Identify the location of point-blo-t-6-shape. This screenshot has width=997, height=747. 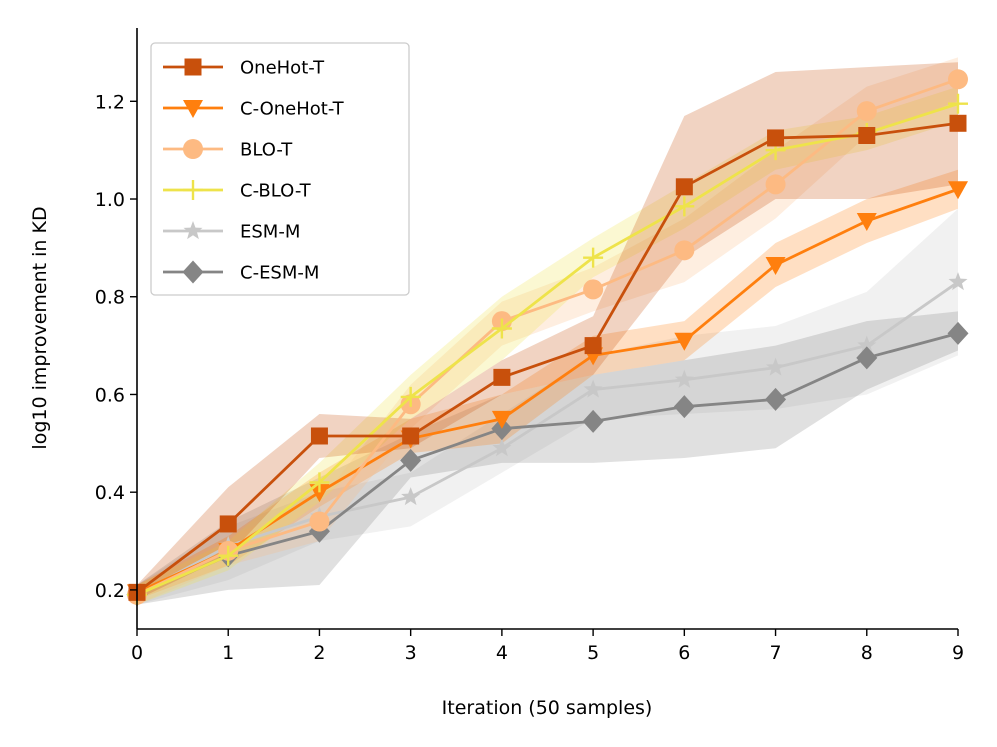
(684, 250).